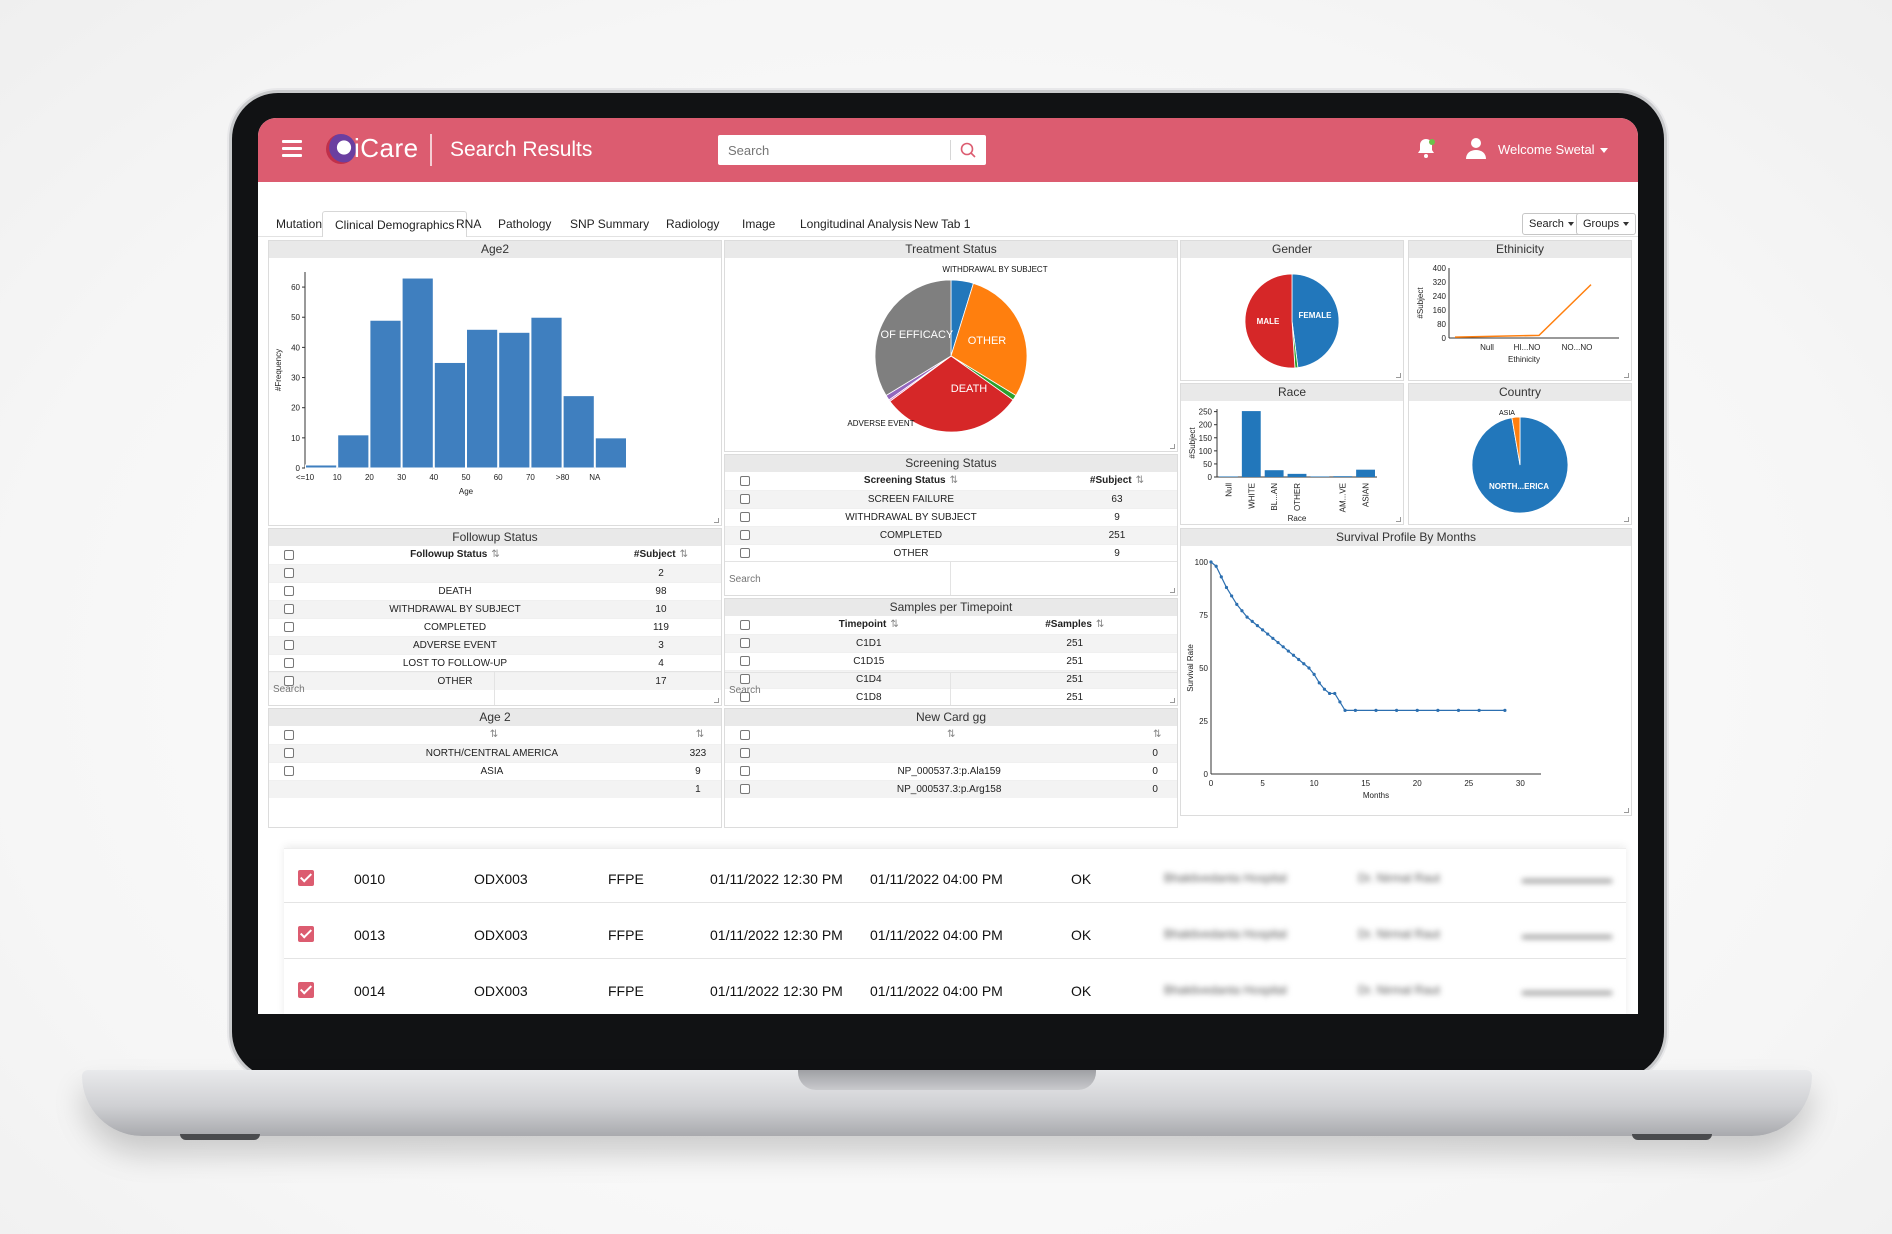 This screenshot has height=1234, width=1892. What do you see at coordinates (1426, 148) in the screenshot?
I see `notification-bell-icon` at bounding box center [1426, 148].